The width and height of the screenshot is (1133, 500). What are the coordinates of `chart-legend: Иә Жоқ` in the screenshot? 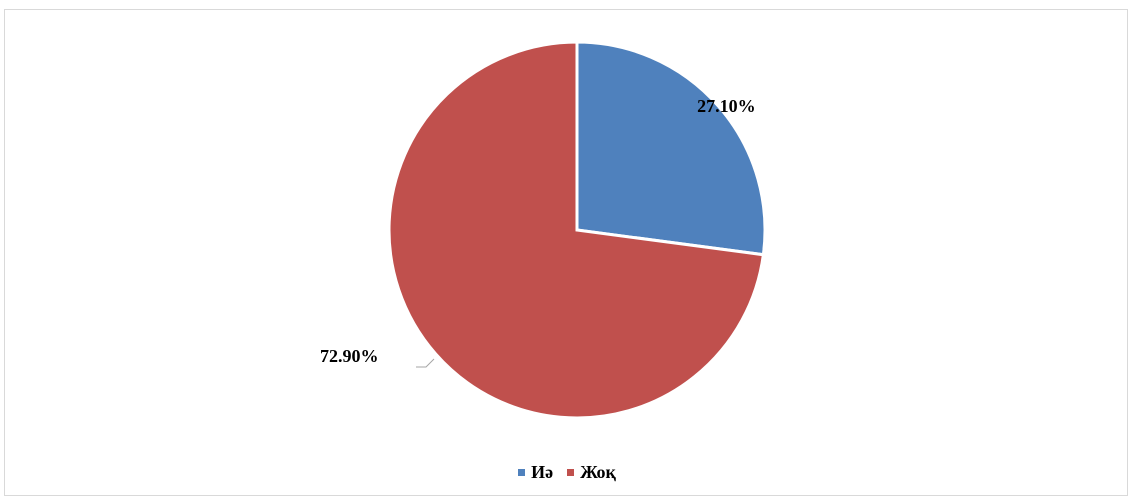 It's located at (567, 472).